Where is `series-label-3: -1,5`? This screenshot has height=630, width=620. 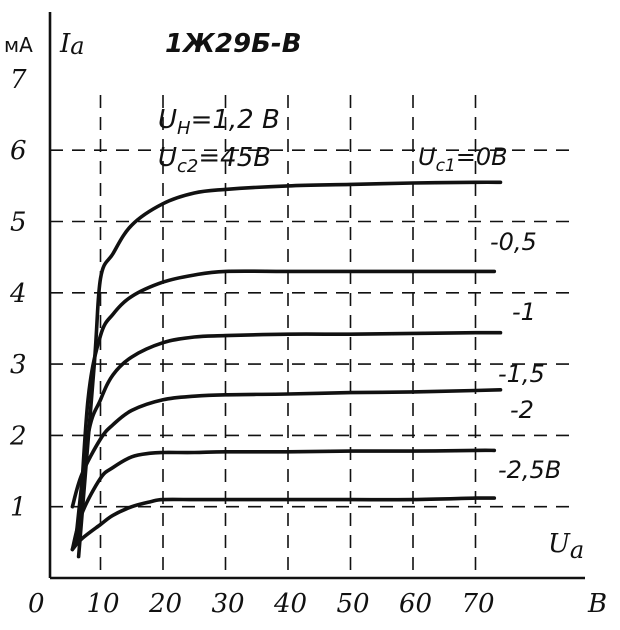 series-label-3: -1,5 is located at coordinates (521, 374).